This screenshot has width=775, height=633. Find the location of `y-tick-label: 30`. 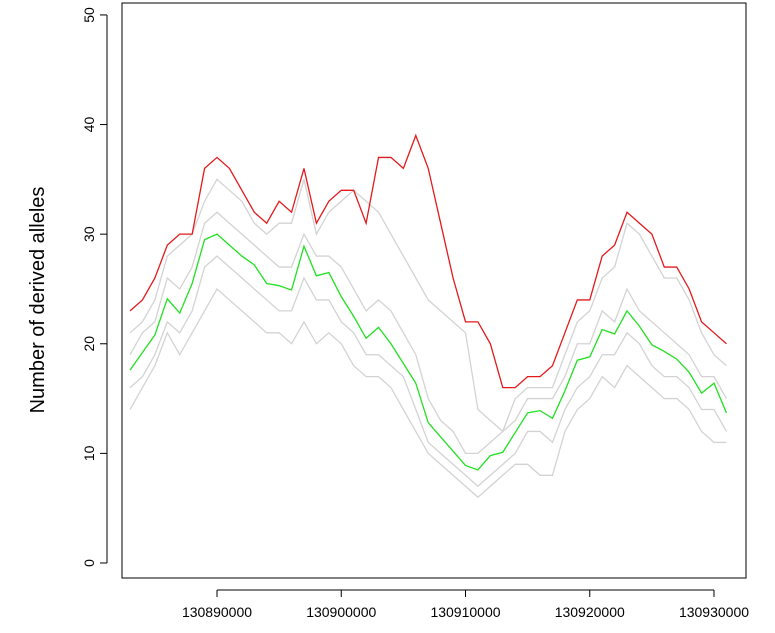

y-tick-label: 30 is located at coordinates (89, 234).